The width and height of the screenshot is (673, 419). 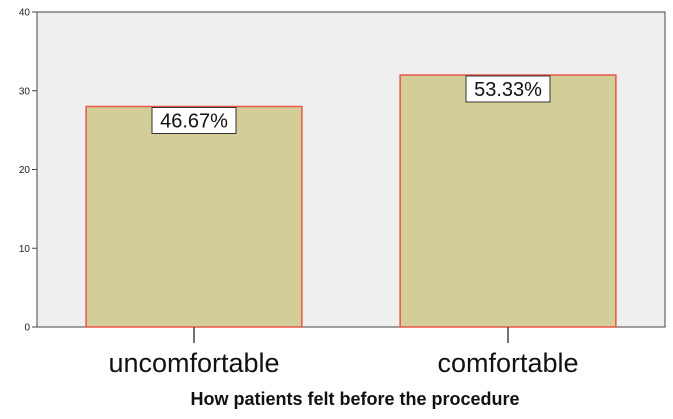 What do you see at coordinates (25, 249) in the screenshot?
I see `y-tick-label: 10` at bounding box center [25, 249].